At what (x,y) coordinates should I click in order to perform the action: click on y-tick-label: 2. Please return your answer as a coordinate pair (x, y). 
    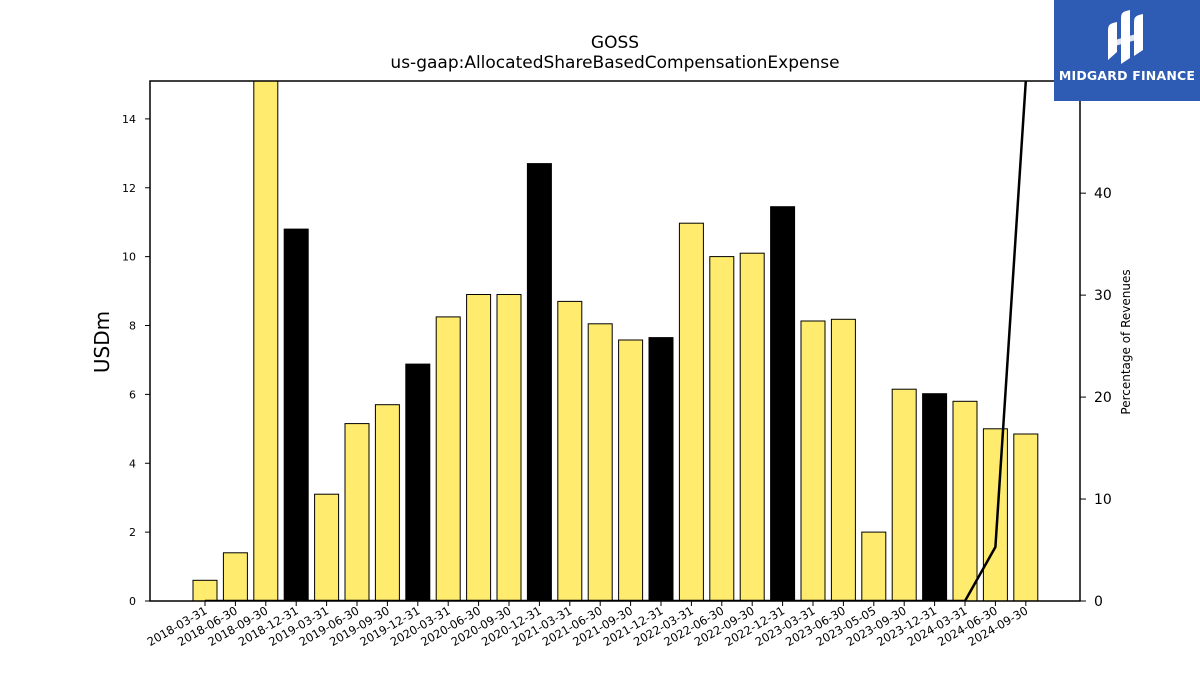
    Looking at the image, I should click on (132, 532).